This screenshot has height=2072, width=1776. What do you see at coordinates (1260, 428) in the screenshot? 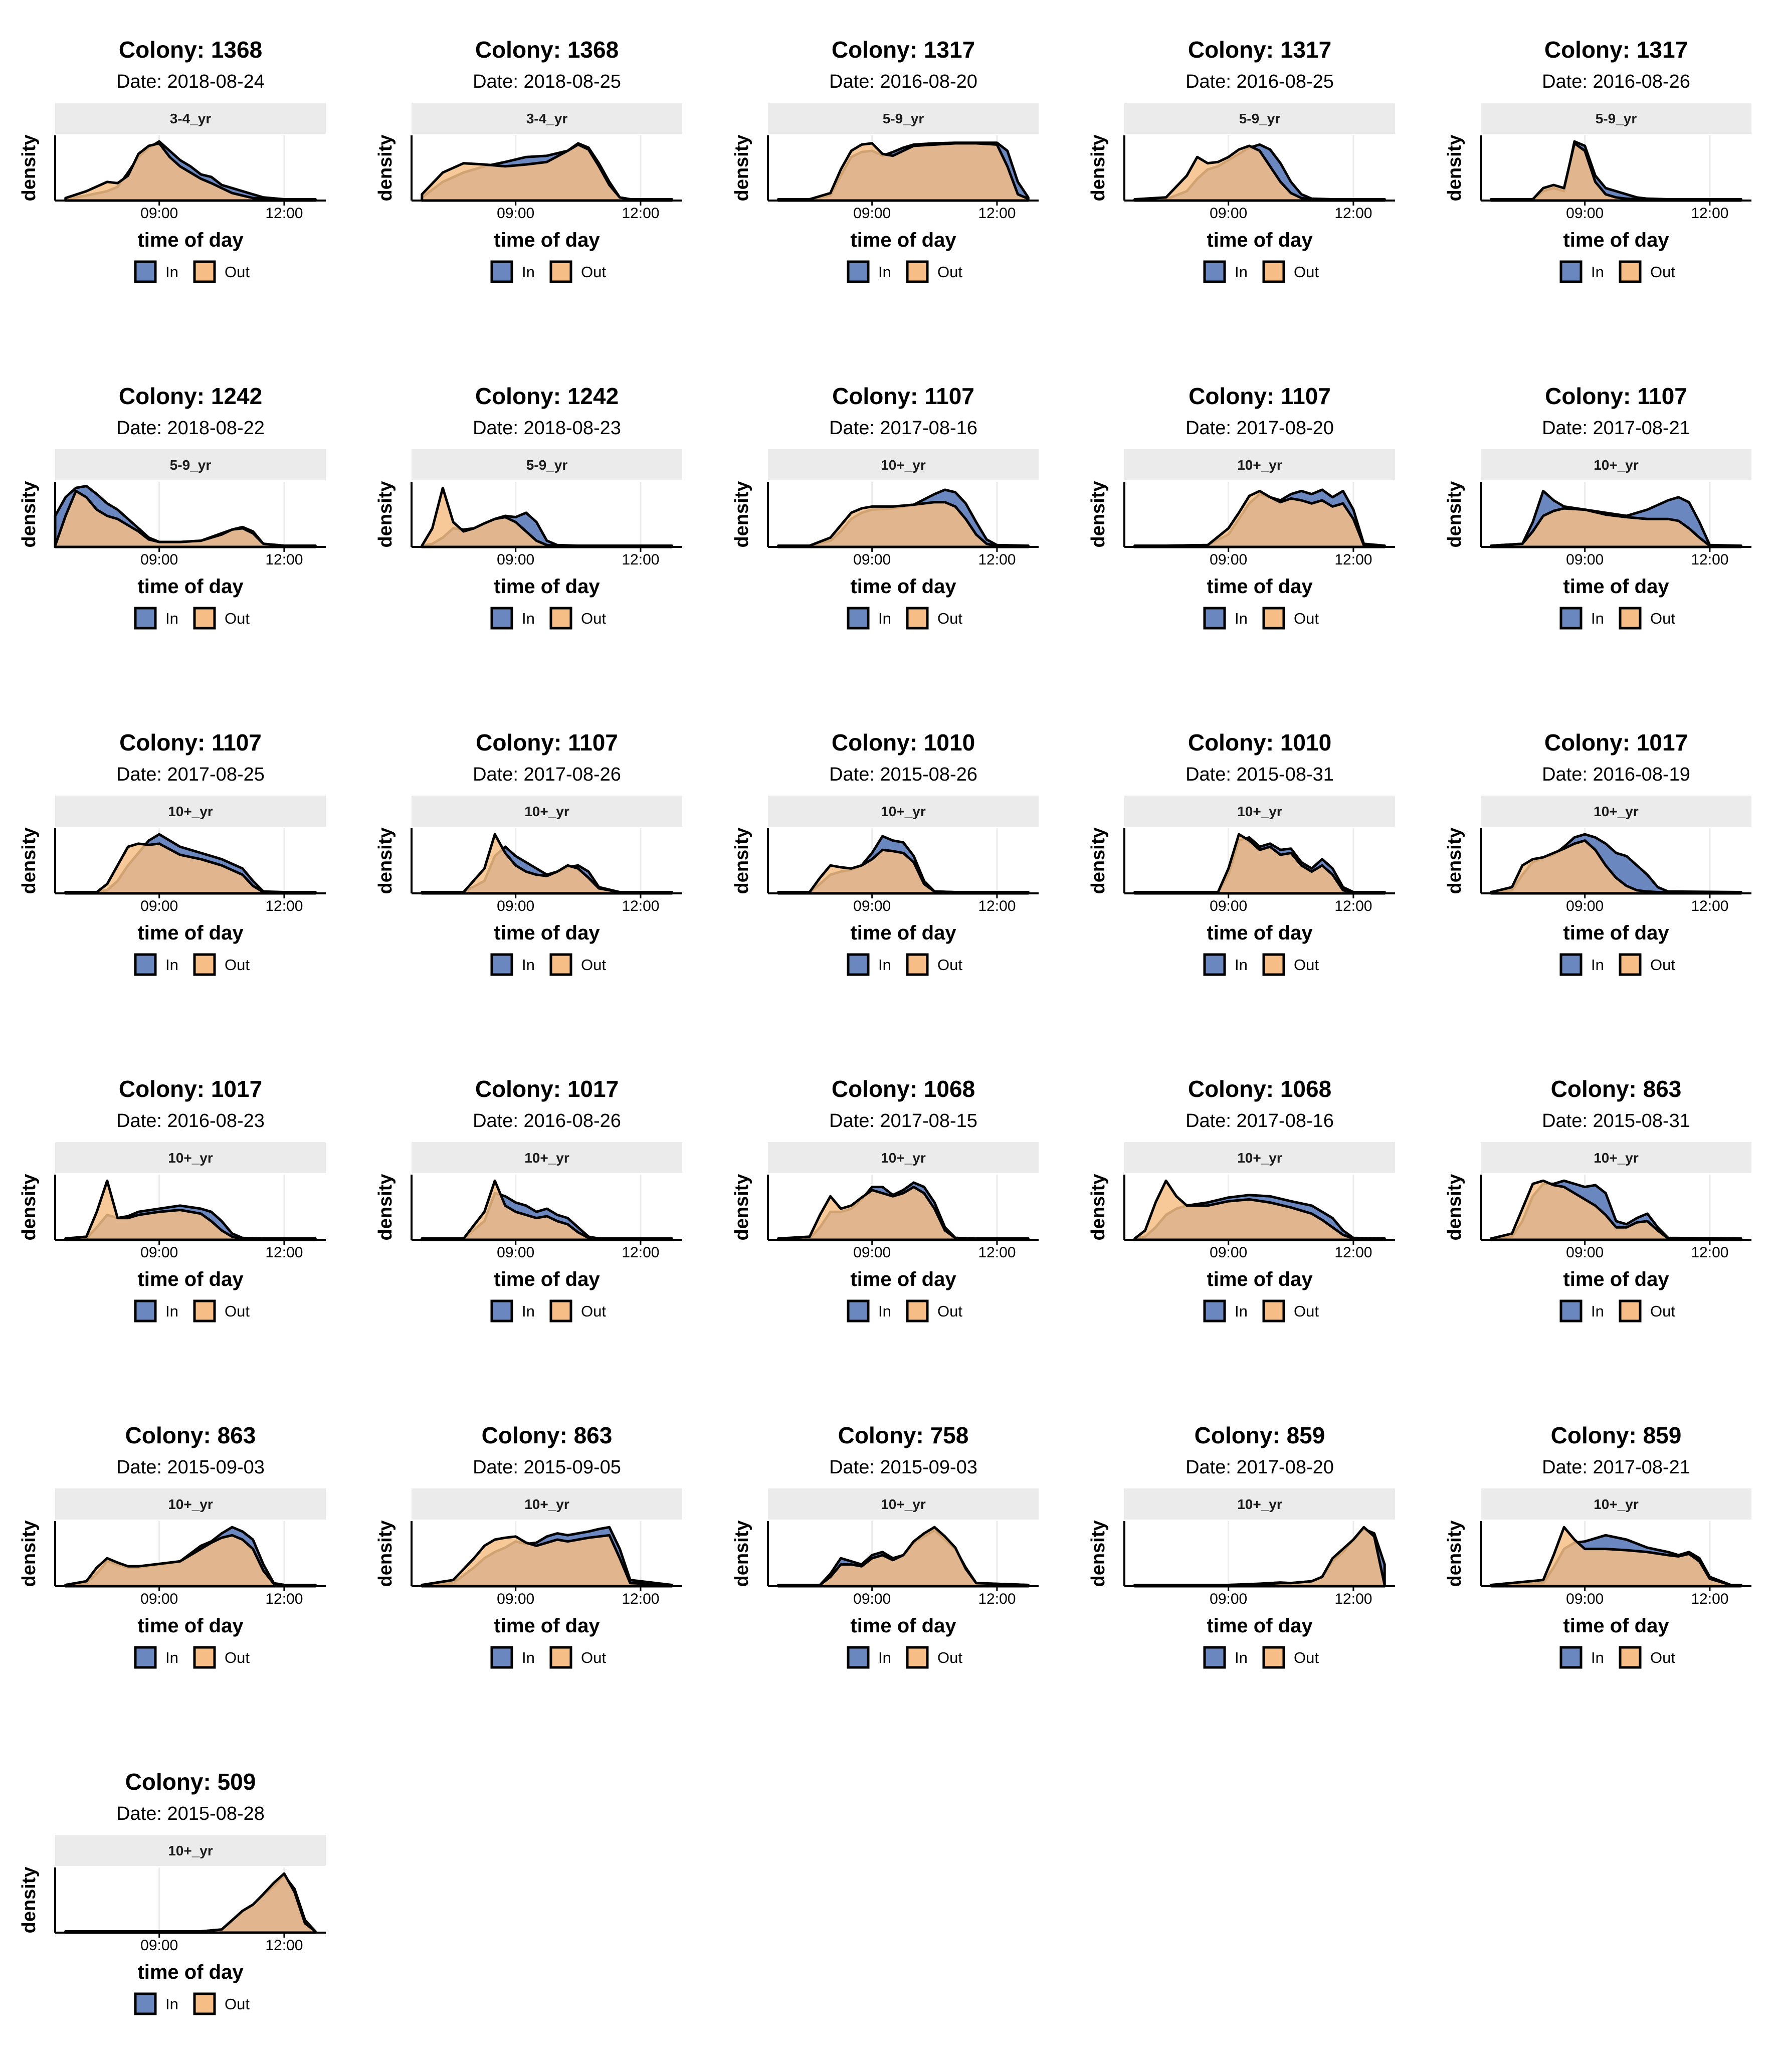
I see `chart-subtitle: Date: 2017-08-20` at bounding box center [1260, 428].